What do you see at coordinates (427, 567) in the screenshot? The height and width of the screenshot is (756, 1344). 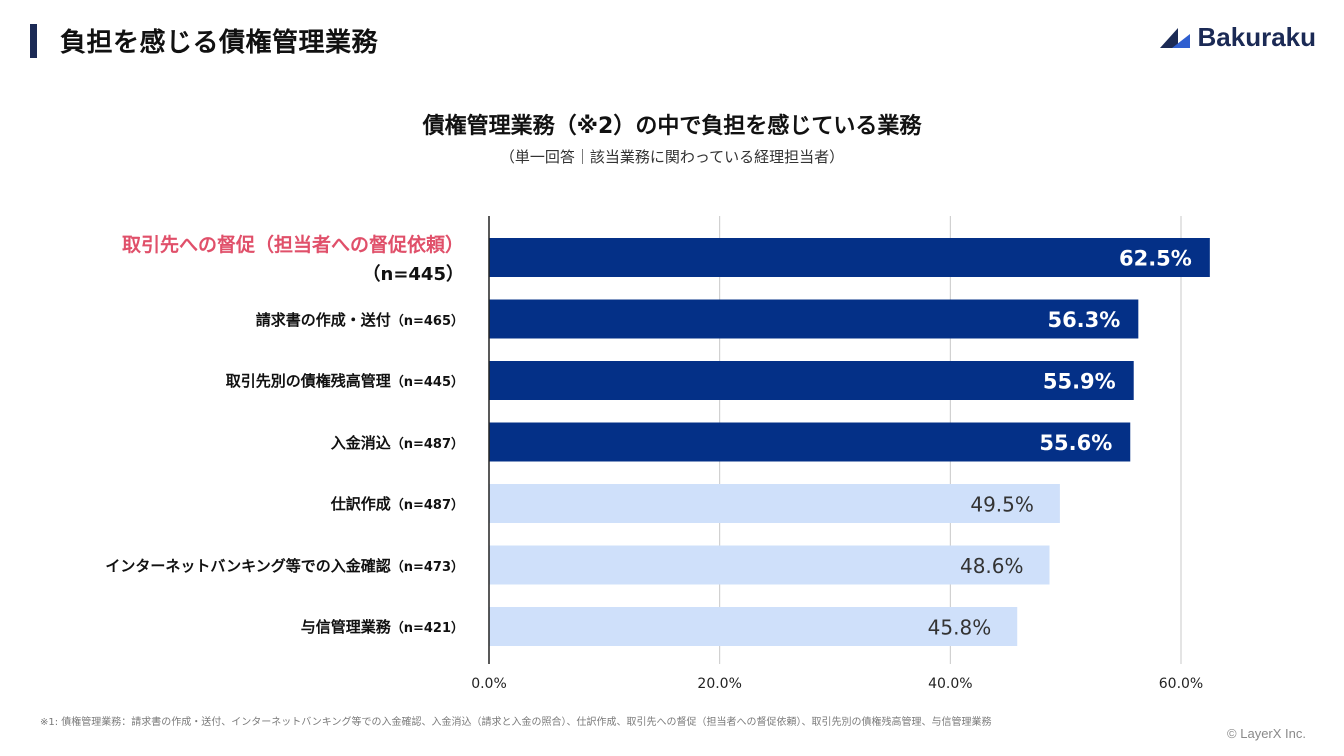 I see `category-n: （n=473）` at bounding box center [427, 567].